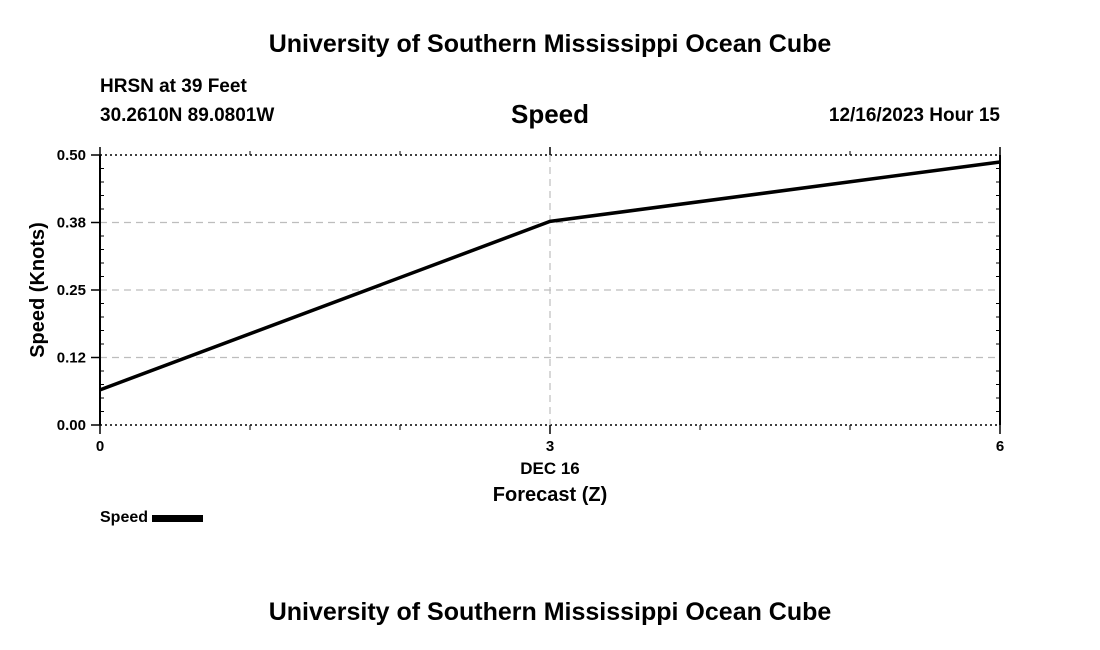 The image size is (1100, 650). I want to click on legend: Speed, so click(152, 518).